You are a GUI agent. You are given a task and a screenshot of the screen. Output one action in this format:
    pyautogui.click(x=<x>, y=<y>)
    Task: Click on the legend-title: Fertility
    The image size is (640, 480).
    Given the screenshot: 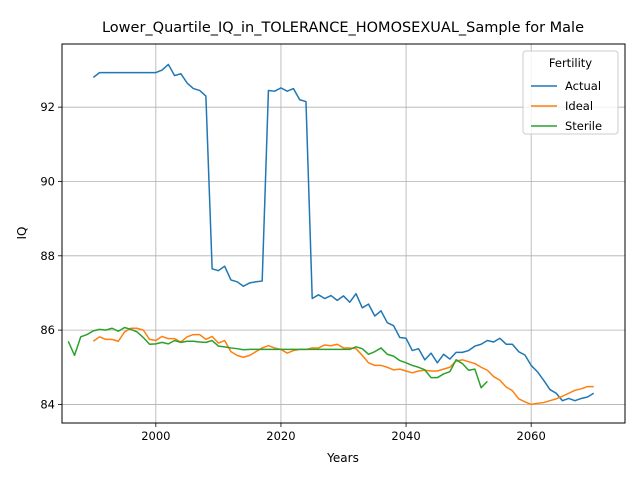 What is the action you would take?
    pyautogui.click(x=570, y=63)
    